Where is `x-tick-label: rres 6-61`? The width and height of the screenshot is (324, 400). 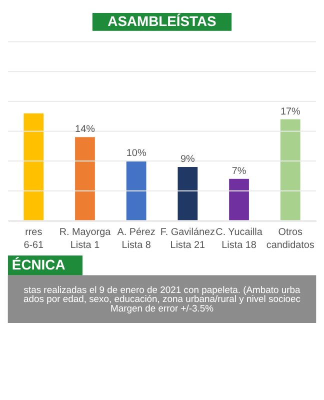 x-tick-label: rres 6-61 is located at coordinates (34, 239).